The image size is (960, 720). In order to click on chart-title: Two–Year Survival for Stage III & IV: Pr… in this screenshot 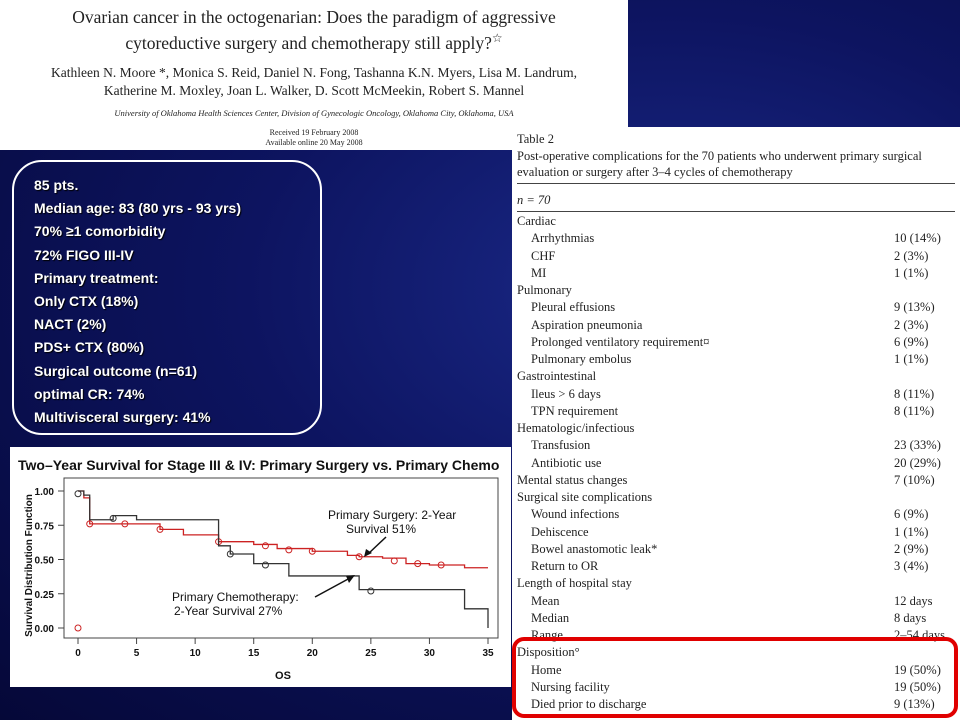, I will do `click(258, 465)`.